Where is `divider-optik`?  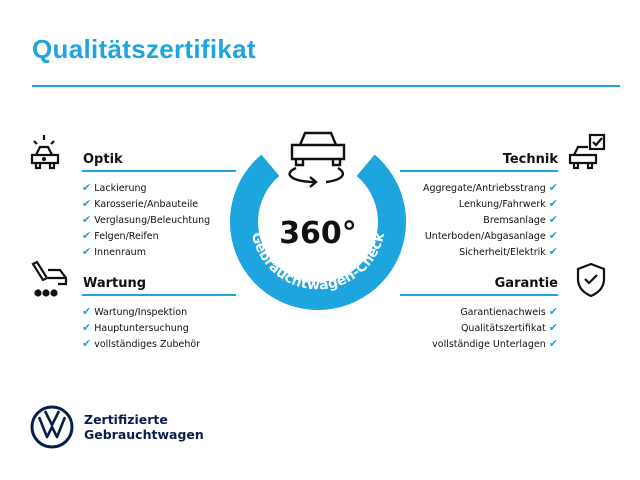 divider-optik is located at coordinates (159, 171).